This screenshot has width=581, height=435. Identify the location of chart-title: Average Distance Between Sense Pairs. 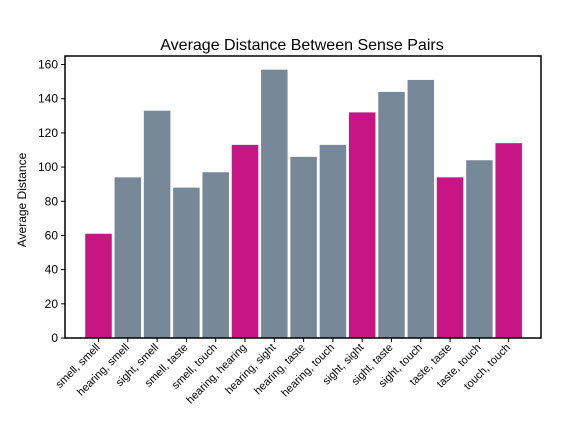
(301, 45).